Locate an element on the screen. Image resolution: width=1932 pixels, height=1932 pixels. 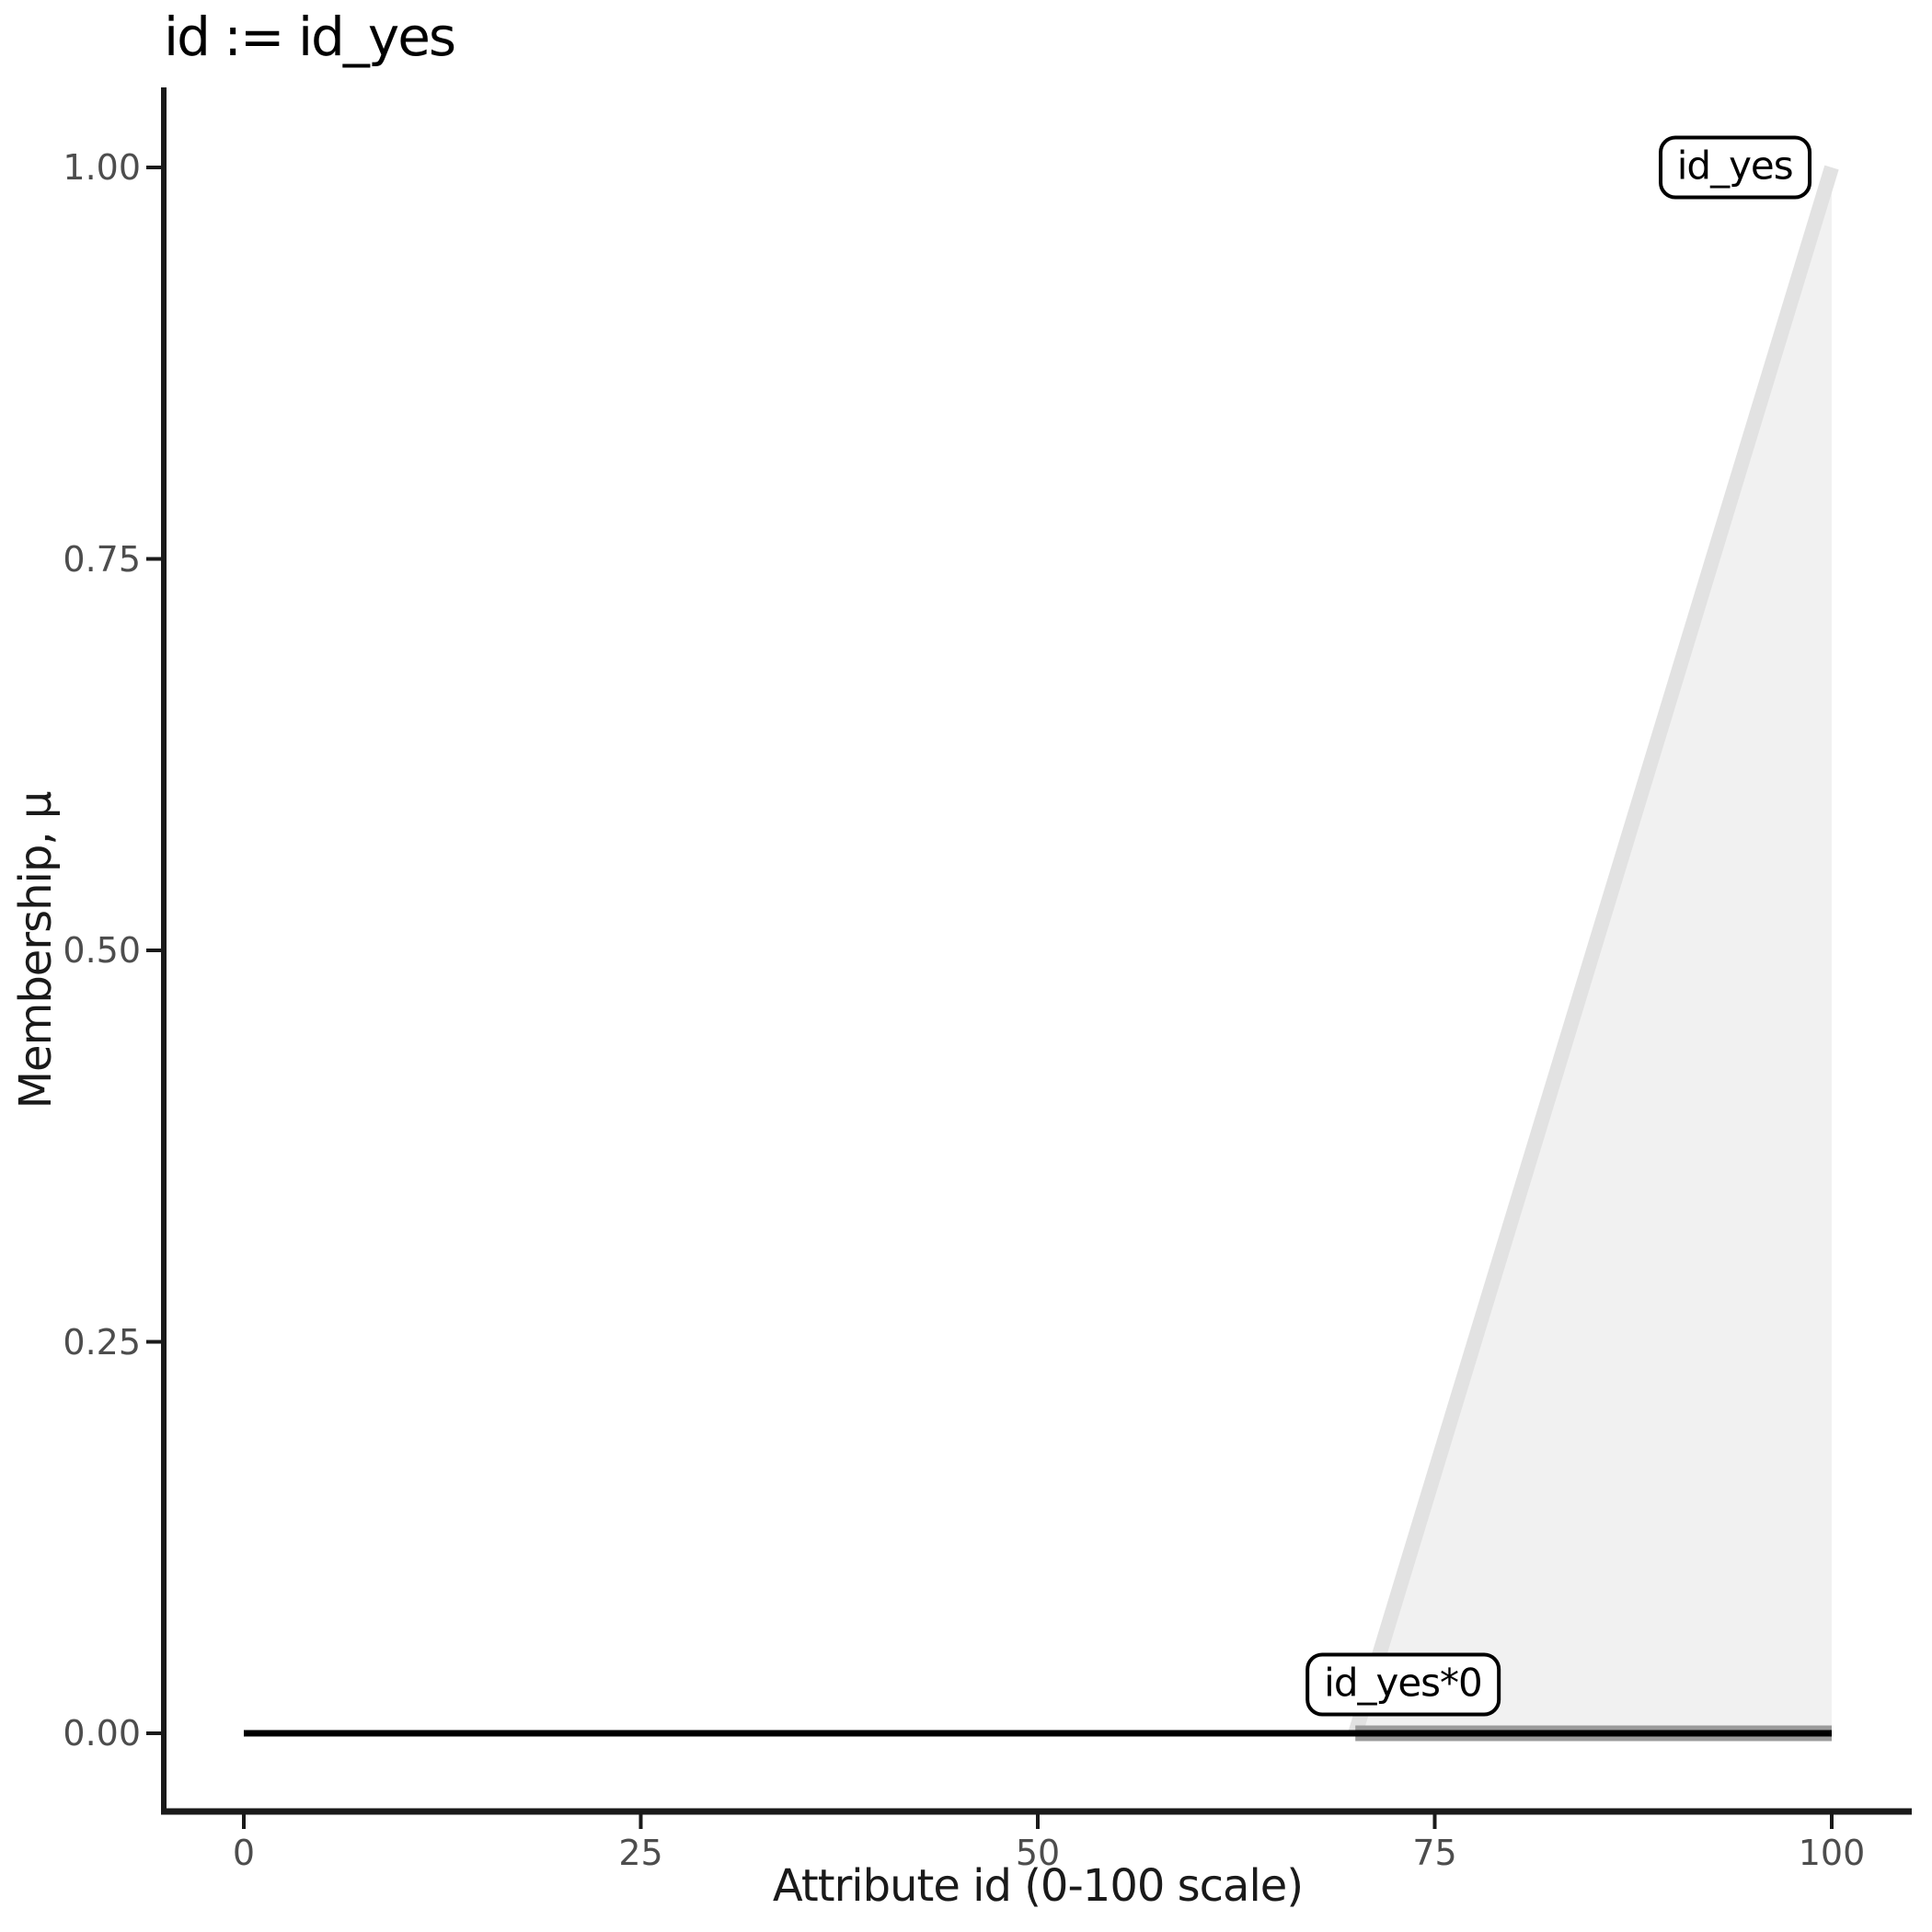
y-tick-label: 0.50 is located at coordinates (102, 951).